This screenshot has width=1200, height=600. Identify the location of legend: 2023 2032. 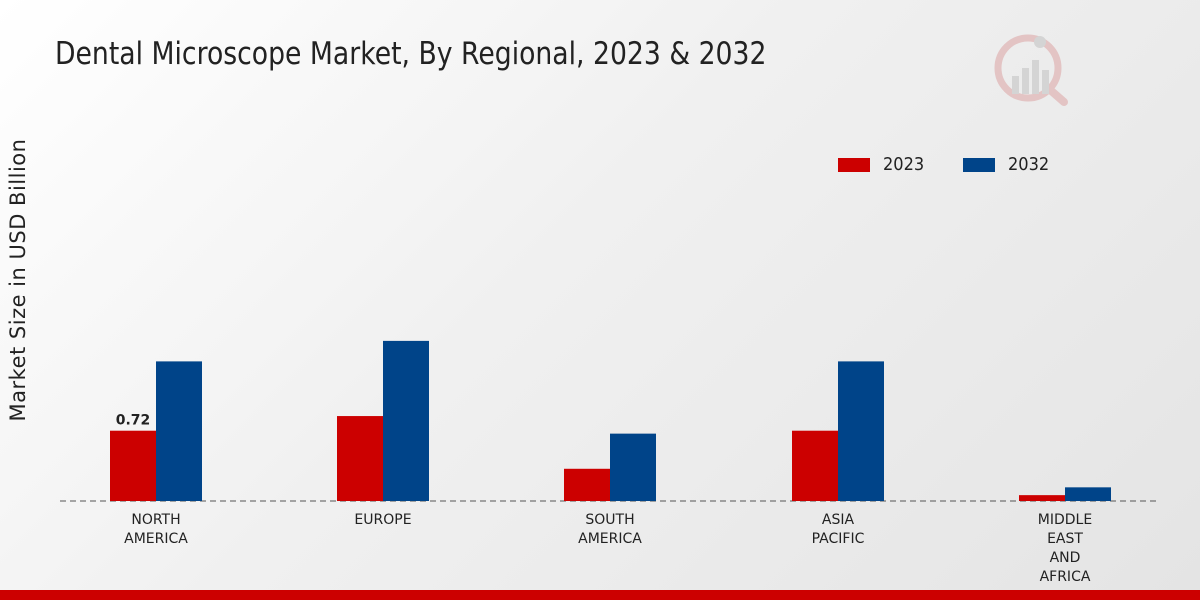
(963, 164).